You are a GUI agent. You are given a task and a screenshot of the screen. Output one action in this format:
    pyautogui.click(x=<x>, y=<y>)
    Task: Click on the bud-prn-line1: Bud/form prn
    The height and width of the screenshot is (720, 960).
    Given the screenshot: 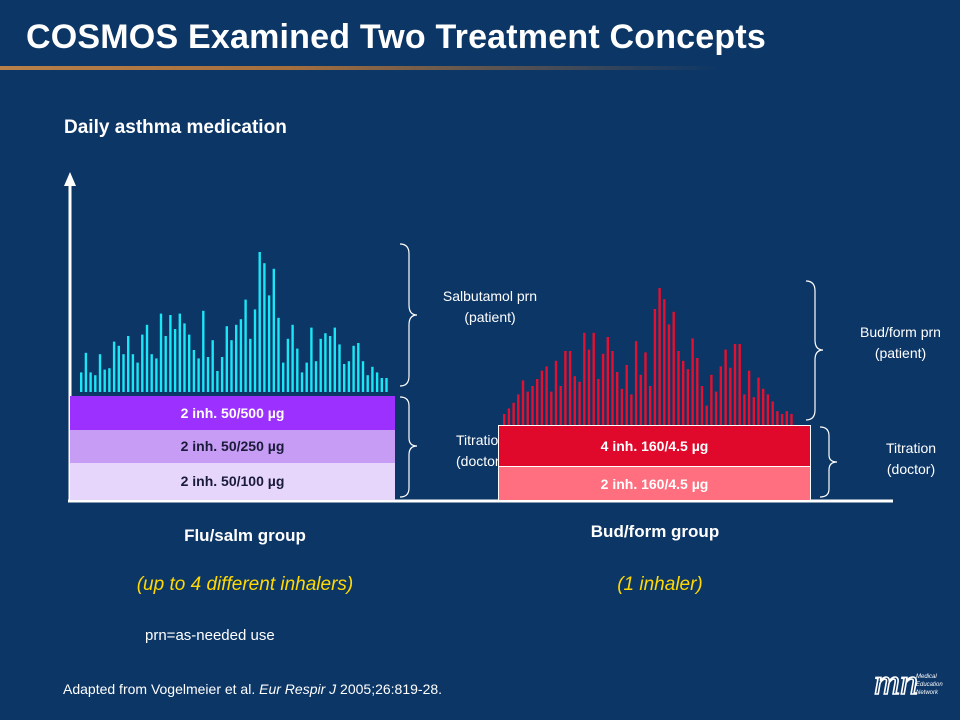 What is the action you would take?
    pyautogui.click(x=900, y=332)
    